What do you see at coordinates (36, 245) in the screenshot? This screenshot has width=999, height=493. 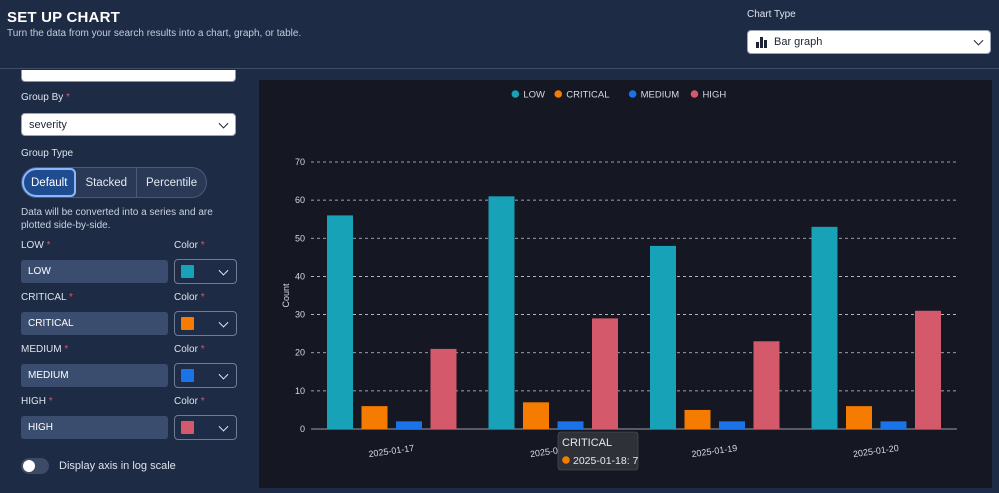 I see `series-low-label: LOW *` at bounding box center [36, 245].